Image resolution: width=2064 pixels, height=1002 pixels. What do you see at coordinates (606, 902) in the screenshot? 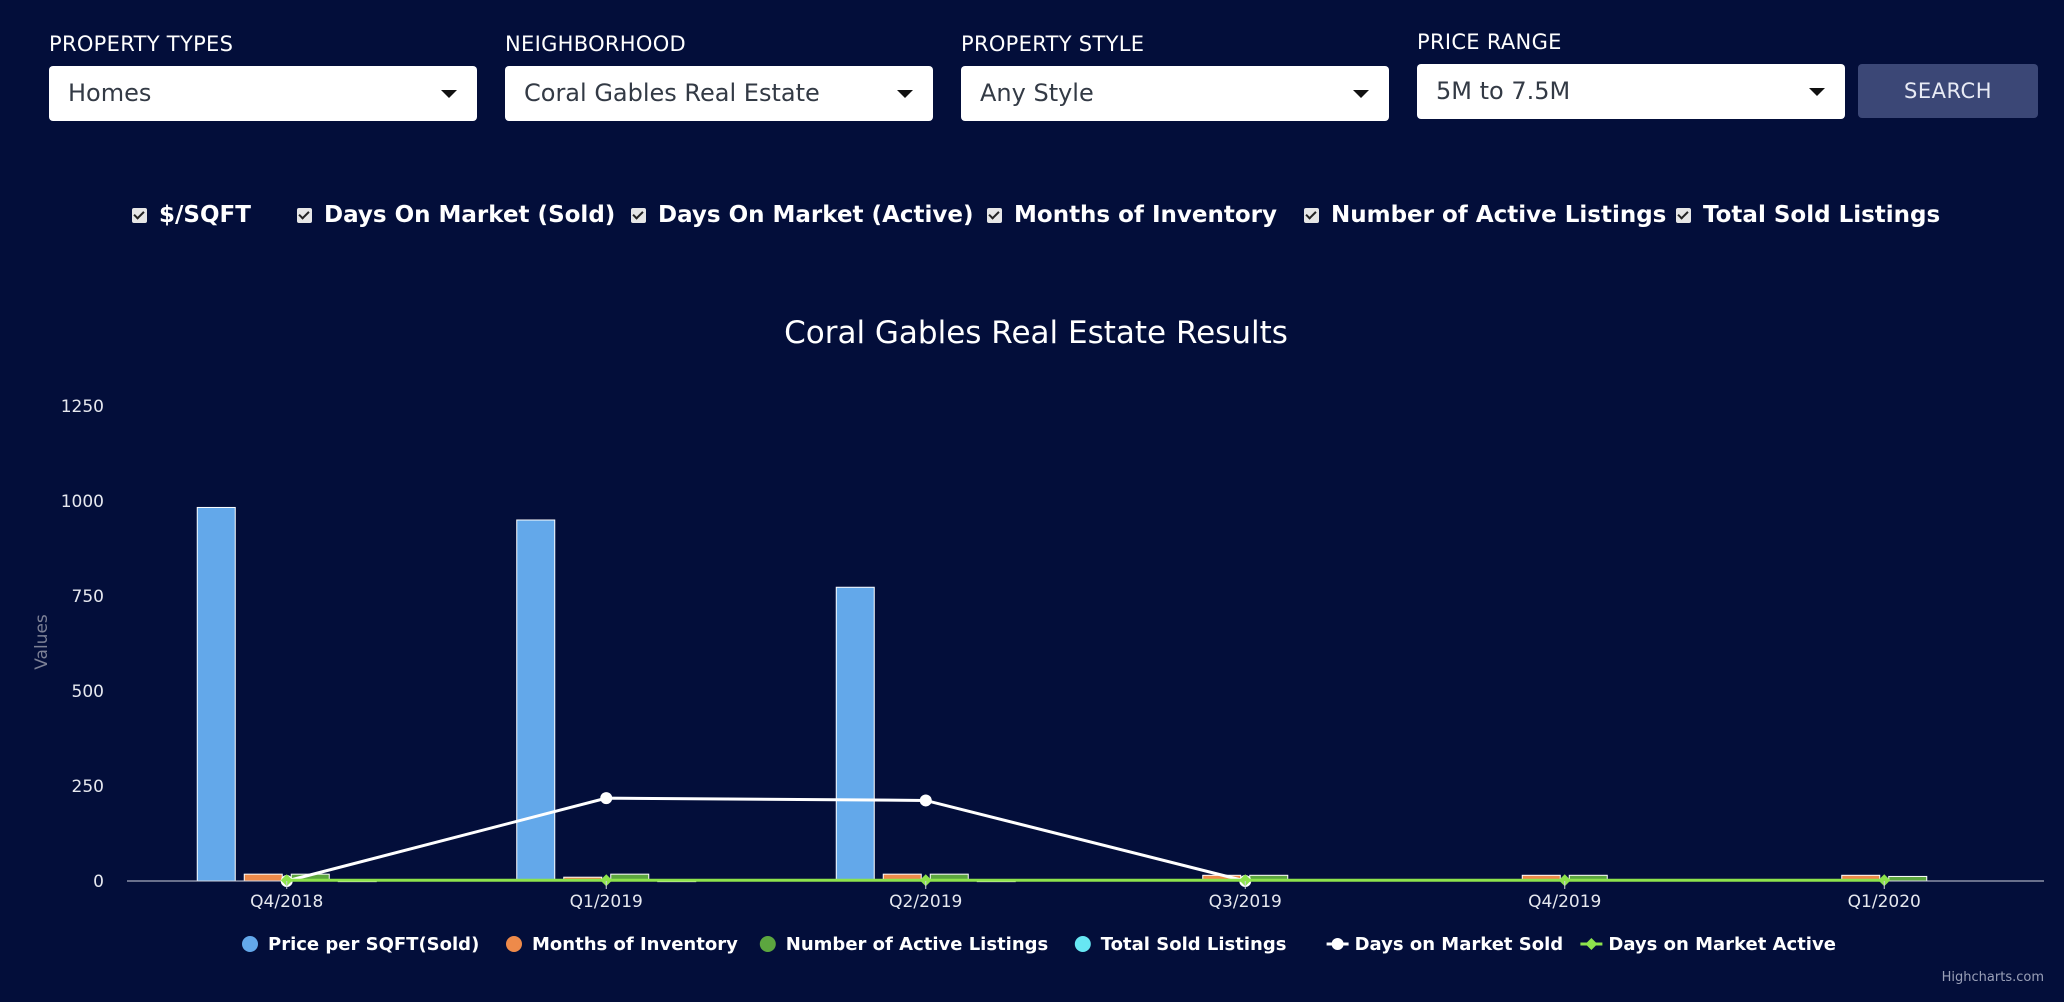
I see `x-tick-label: Q1/2019` at bounding box center [606, 902].